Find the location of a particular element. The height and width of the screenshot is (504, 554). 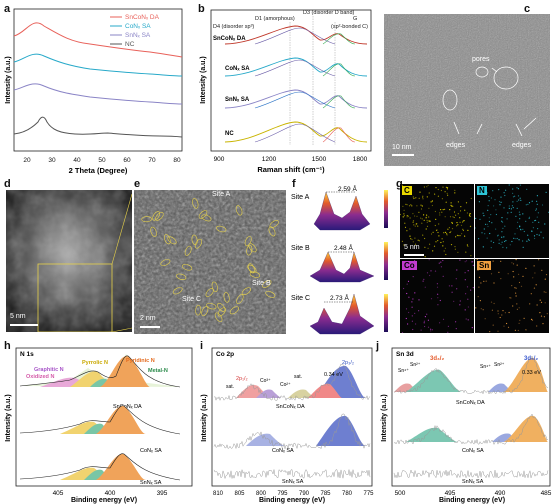

panel-h-spectrum-snn: SnNₓ SA is located at coordinates (100, 469).